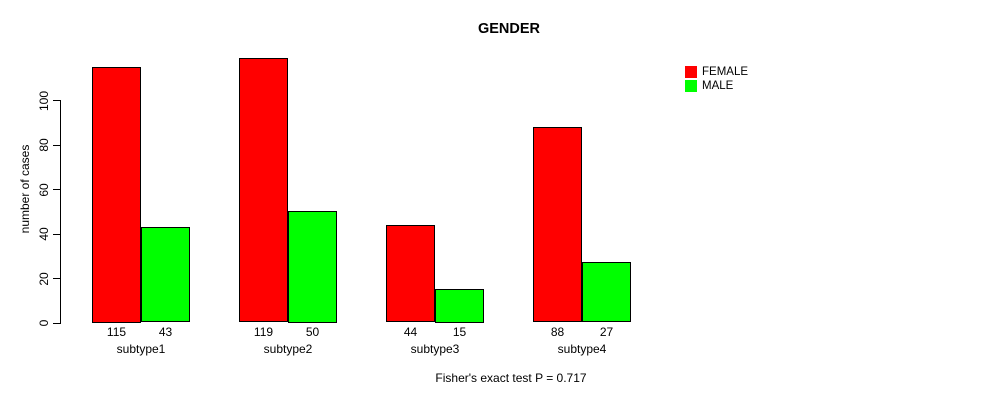  Describe the element at coordinates (691, 85) in the screenshot. I see `legend-swatch-male` at that location.